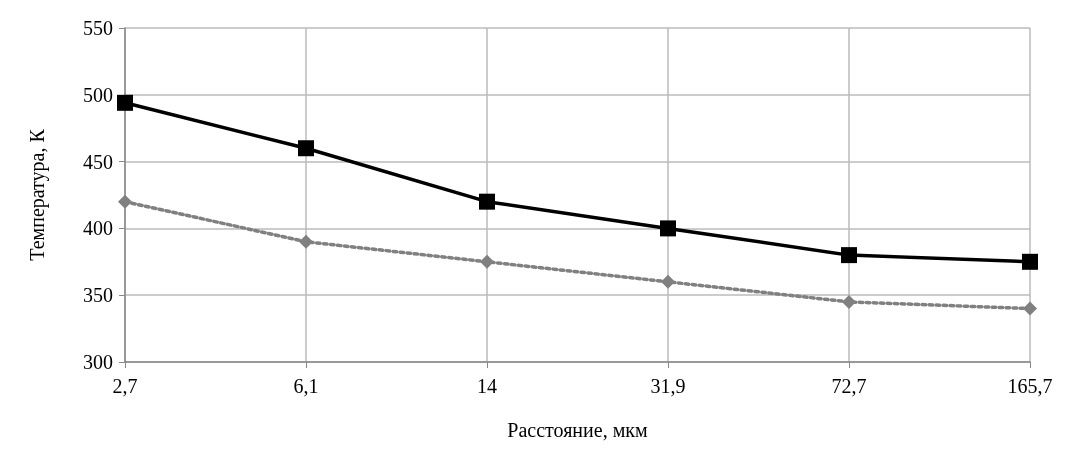 This screenshot has height=453, width=1068. I want to click on y-axis-title: Температура, К, so click(37, 194).